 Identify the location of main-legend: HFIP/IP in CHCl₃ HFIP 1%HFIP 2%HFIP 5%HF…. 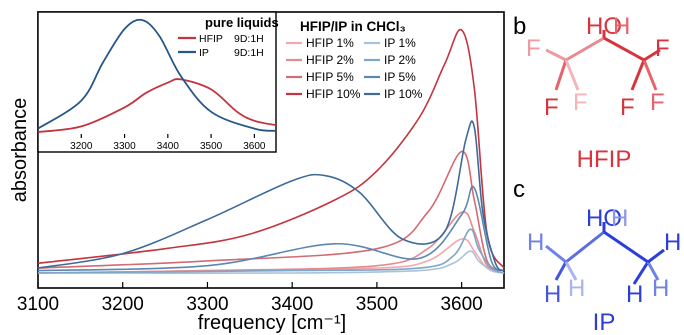
(354, 60).